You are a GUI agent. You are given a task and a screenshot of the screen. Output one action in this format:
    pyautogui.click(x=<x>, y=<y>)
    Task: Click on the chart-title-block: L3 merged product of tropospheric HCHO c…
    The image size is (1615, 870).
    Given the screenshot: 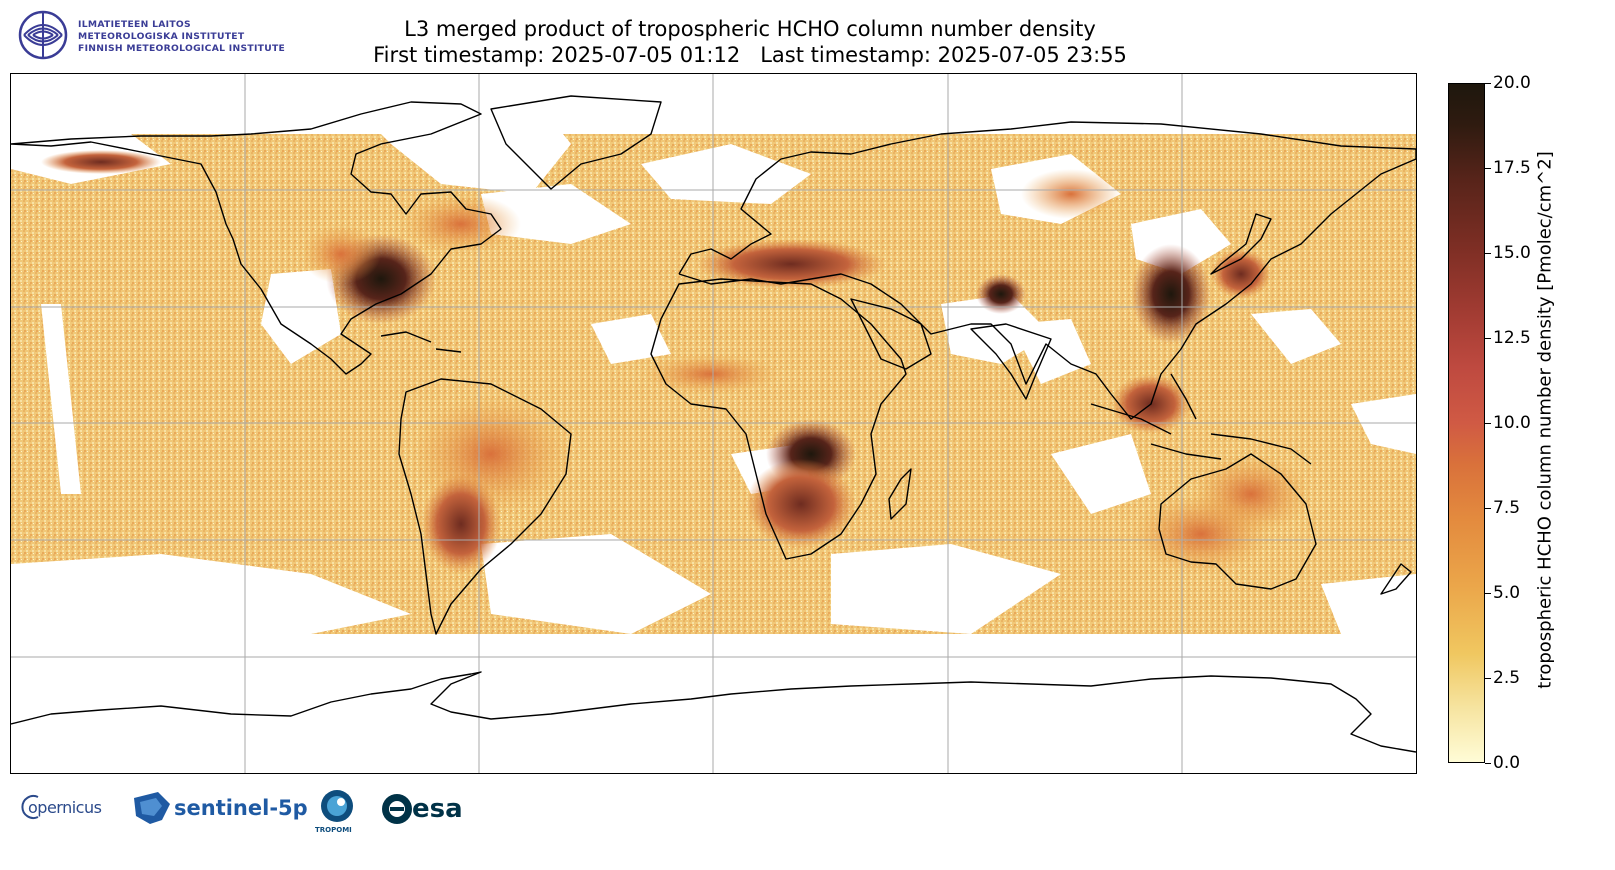 What is the action you would take?
    pyautogui.click(x=750, y=42)
    